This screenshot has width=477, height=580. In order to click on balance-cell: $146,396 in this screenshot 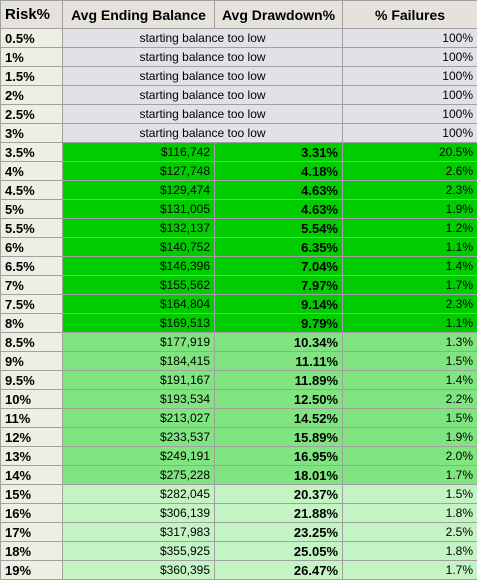, I will do `click(139, 266)`.